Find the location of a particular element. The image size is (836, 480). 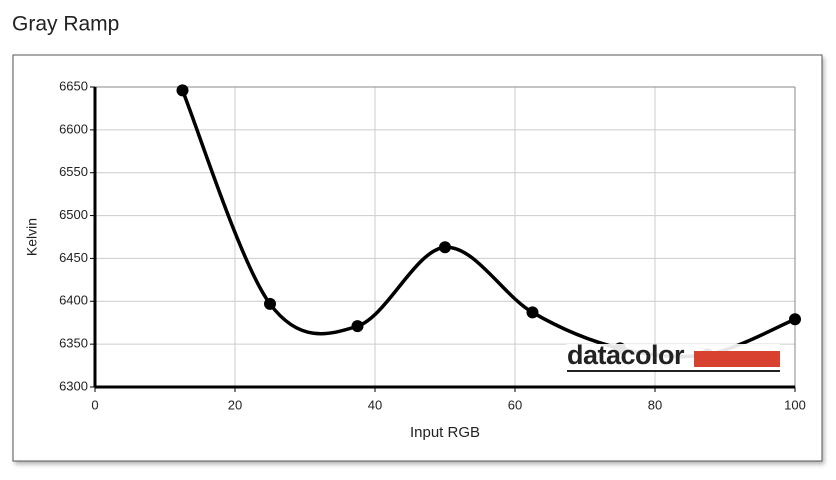

x-tick-label: 100 is located at coordinates (795, 404).